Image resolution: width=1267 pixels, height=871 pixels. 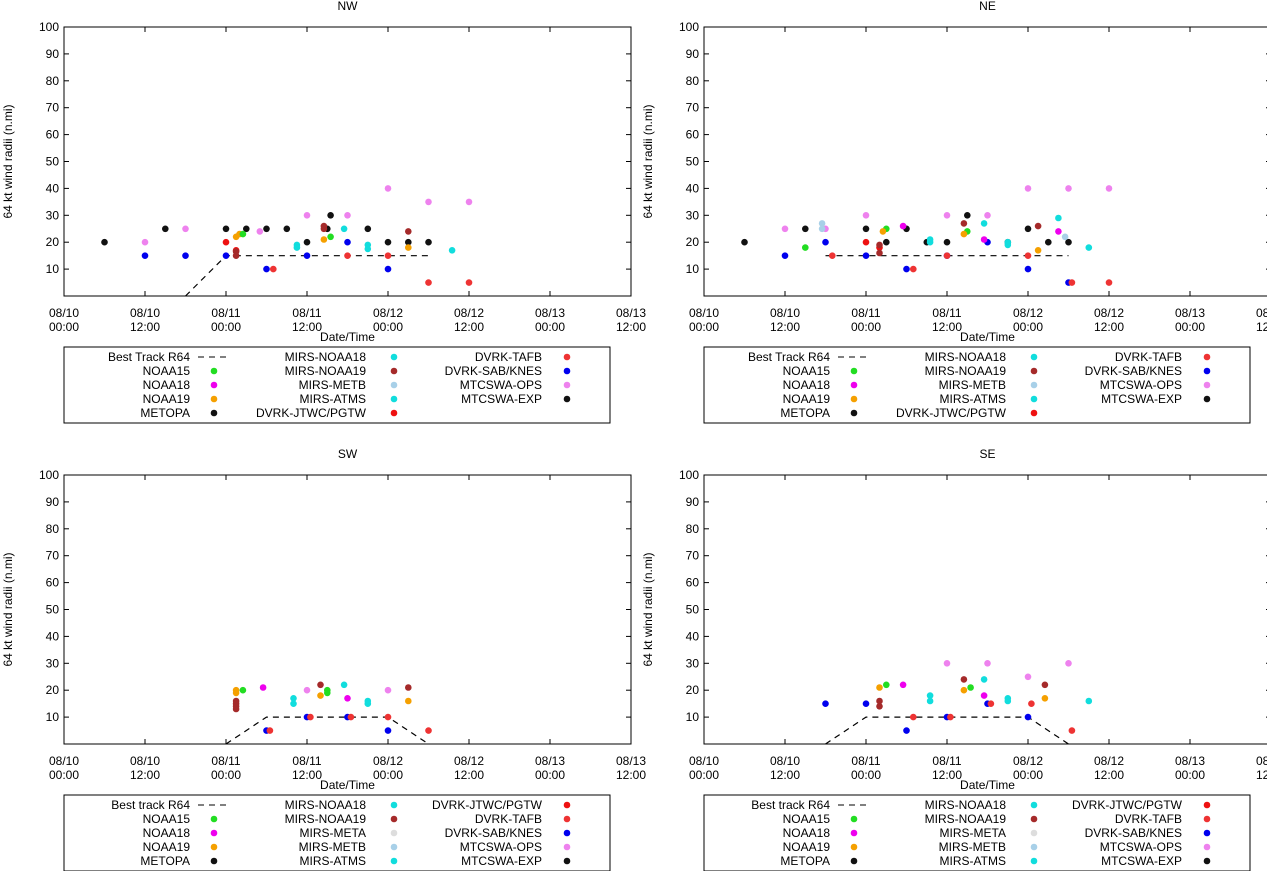 I want to click on y-tick-label: 50, so click(x=693, y=162).